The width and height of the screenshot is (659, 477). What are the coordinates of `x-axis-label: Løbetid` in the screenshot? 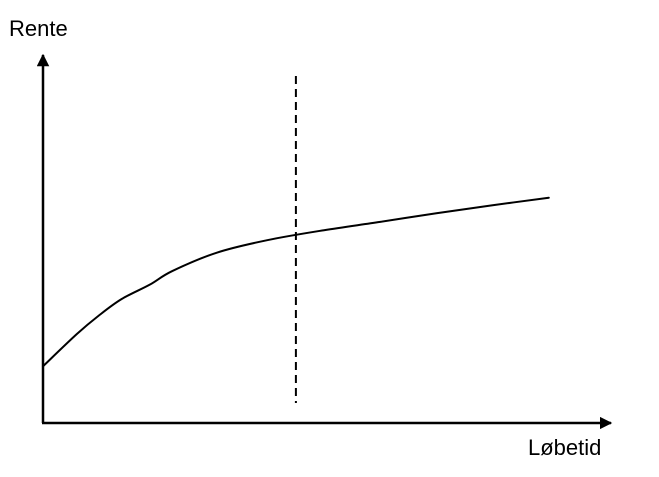 It's located at (565, 447).